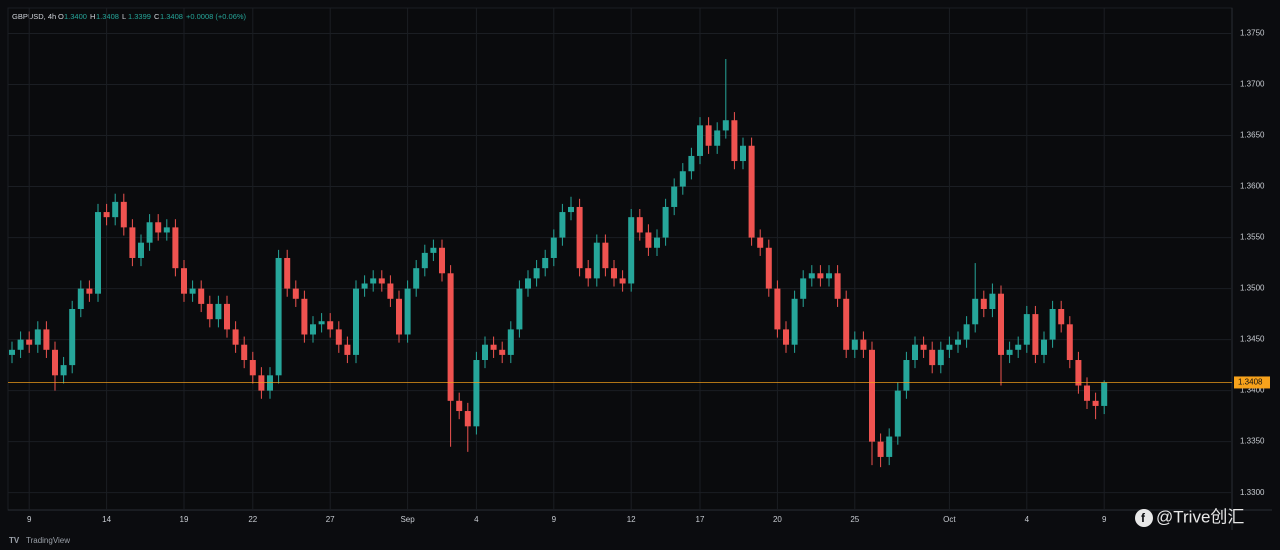  Describe the element at coordinates (1252, 135) in the screenshot. I see `y-tick-label: 1.3650` at that location.